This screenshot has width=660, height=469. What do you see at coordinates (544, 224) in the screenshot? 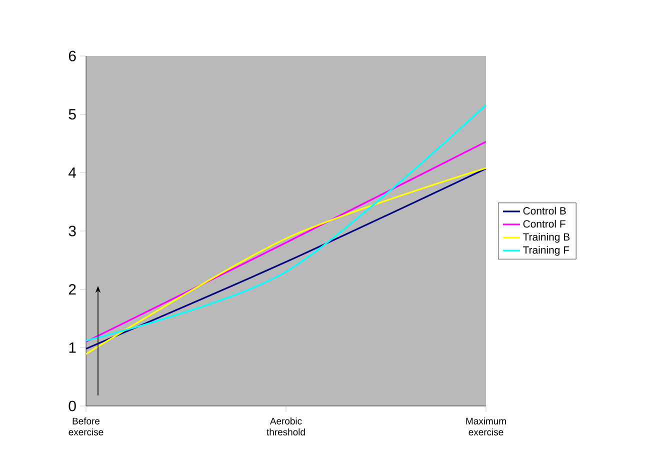
I see `legend-label: Control F` at bounding box center [544, 224].